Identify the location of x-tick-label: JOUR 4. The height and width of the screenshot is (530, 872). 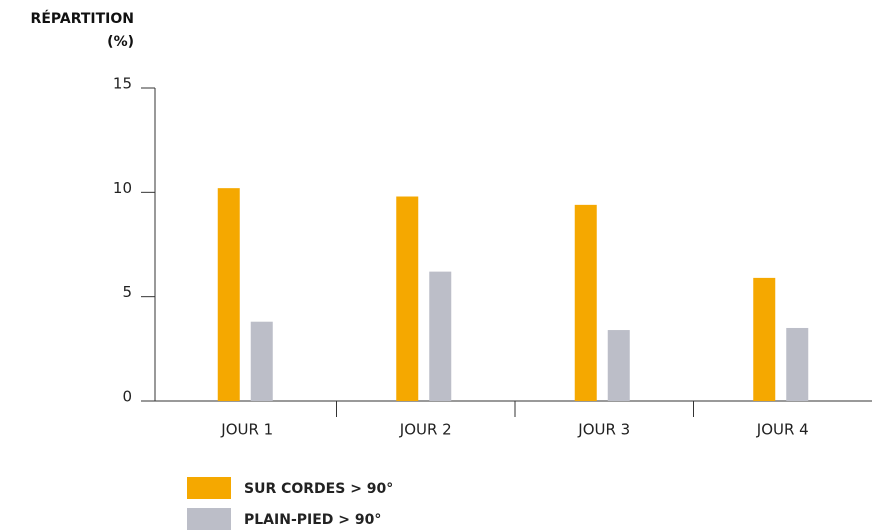
(782, 430).